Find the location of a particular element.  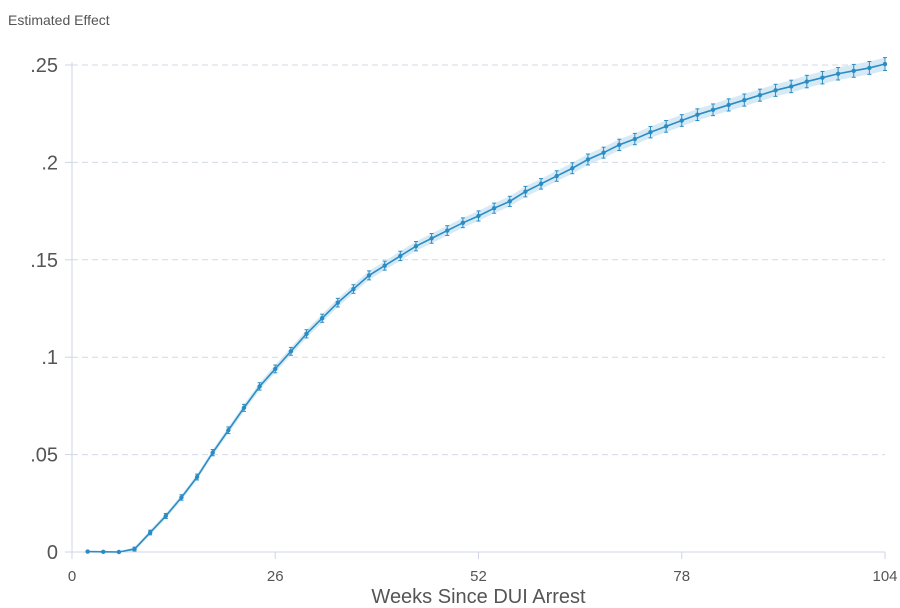

y-tick-label: .15 is located at coordinates (44, 261).